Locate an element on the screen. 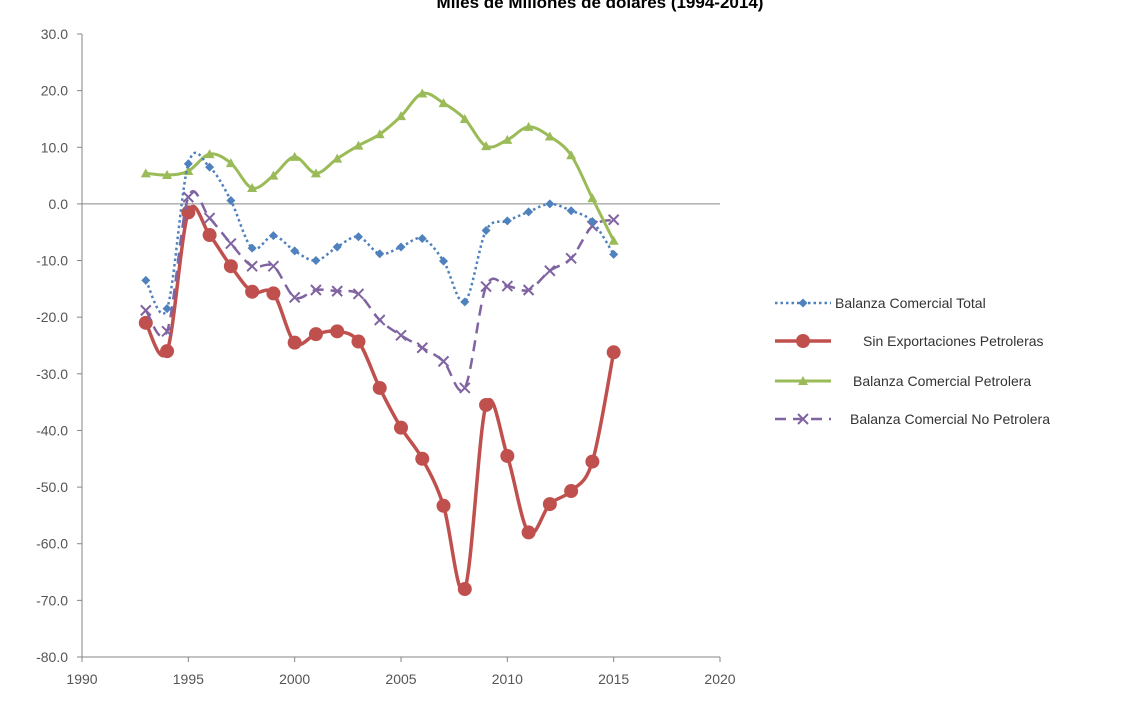 The height and width of the screenshot is (709, 1130). legend-item: Sin Exportaciones Petroleras is located at coordinates (909, 341).